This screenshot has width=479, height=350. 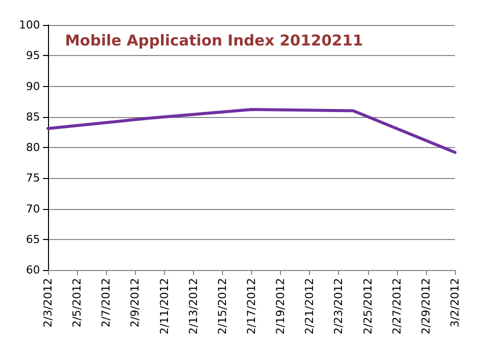 I want to click on x-tick-label: 2/19/2012, so click(x=281, y=306).